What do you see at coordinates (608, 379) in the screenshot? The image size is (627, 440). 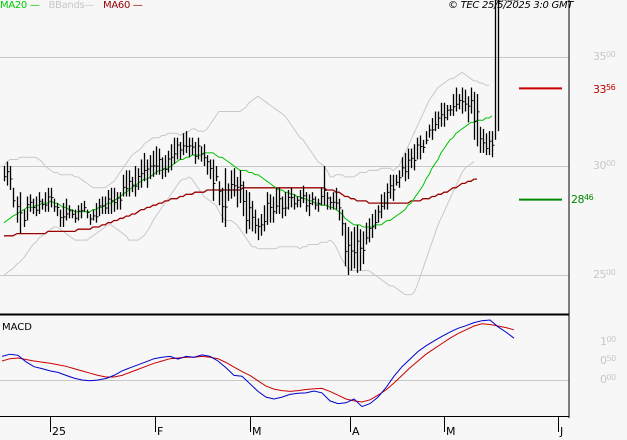 I see `macd-tick-label: 000` at bounding box center [608, 379].